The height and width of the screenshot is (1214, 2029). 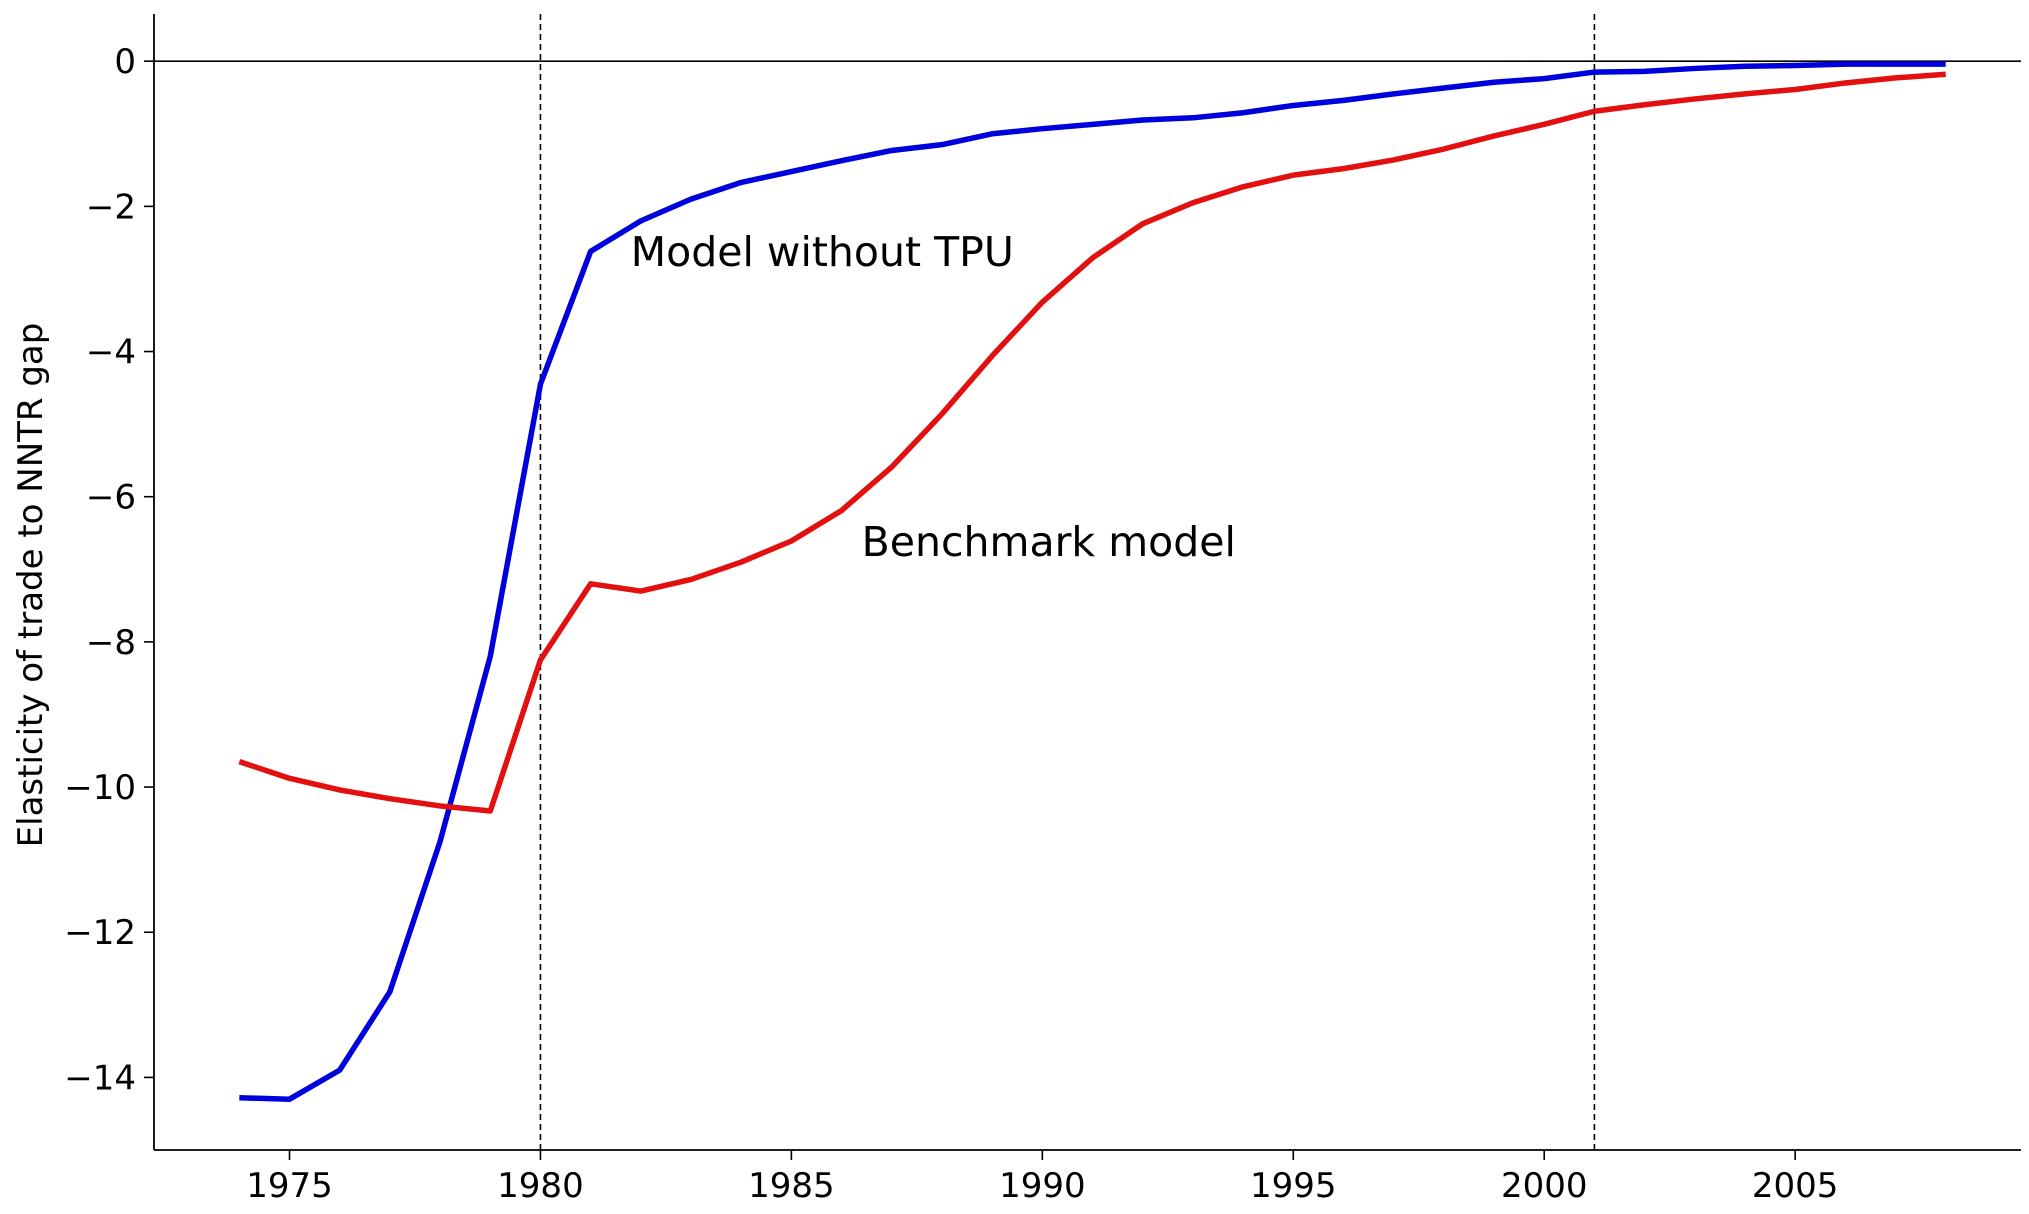 What do you see at coordinates (822, 252) in the screenshot?
I see `annotation-0: Model without TPU` at bounding box center [822, 252].